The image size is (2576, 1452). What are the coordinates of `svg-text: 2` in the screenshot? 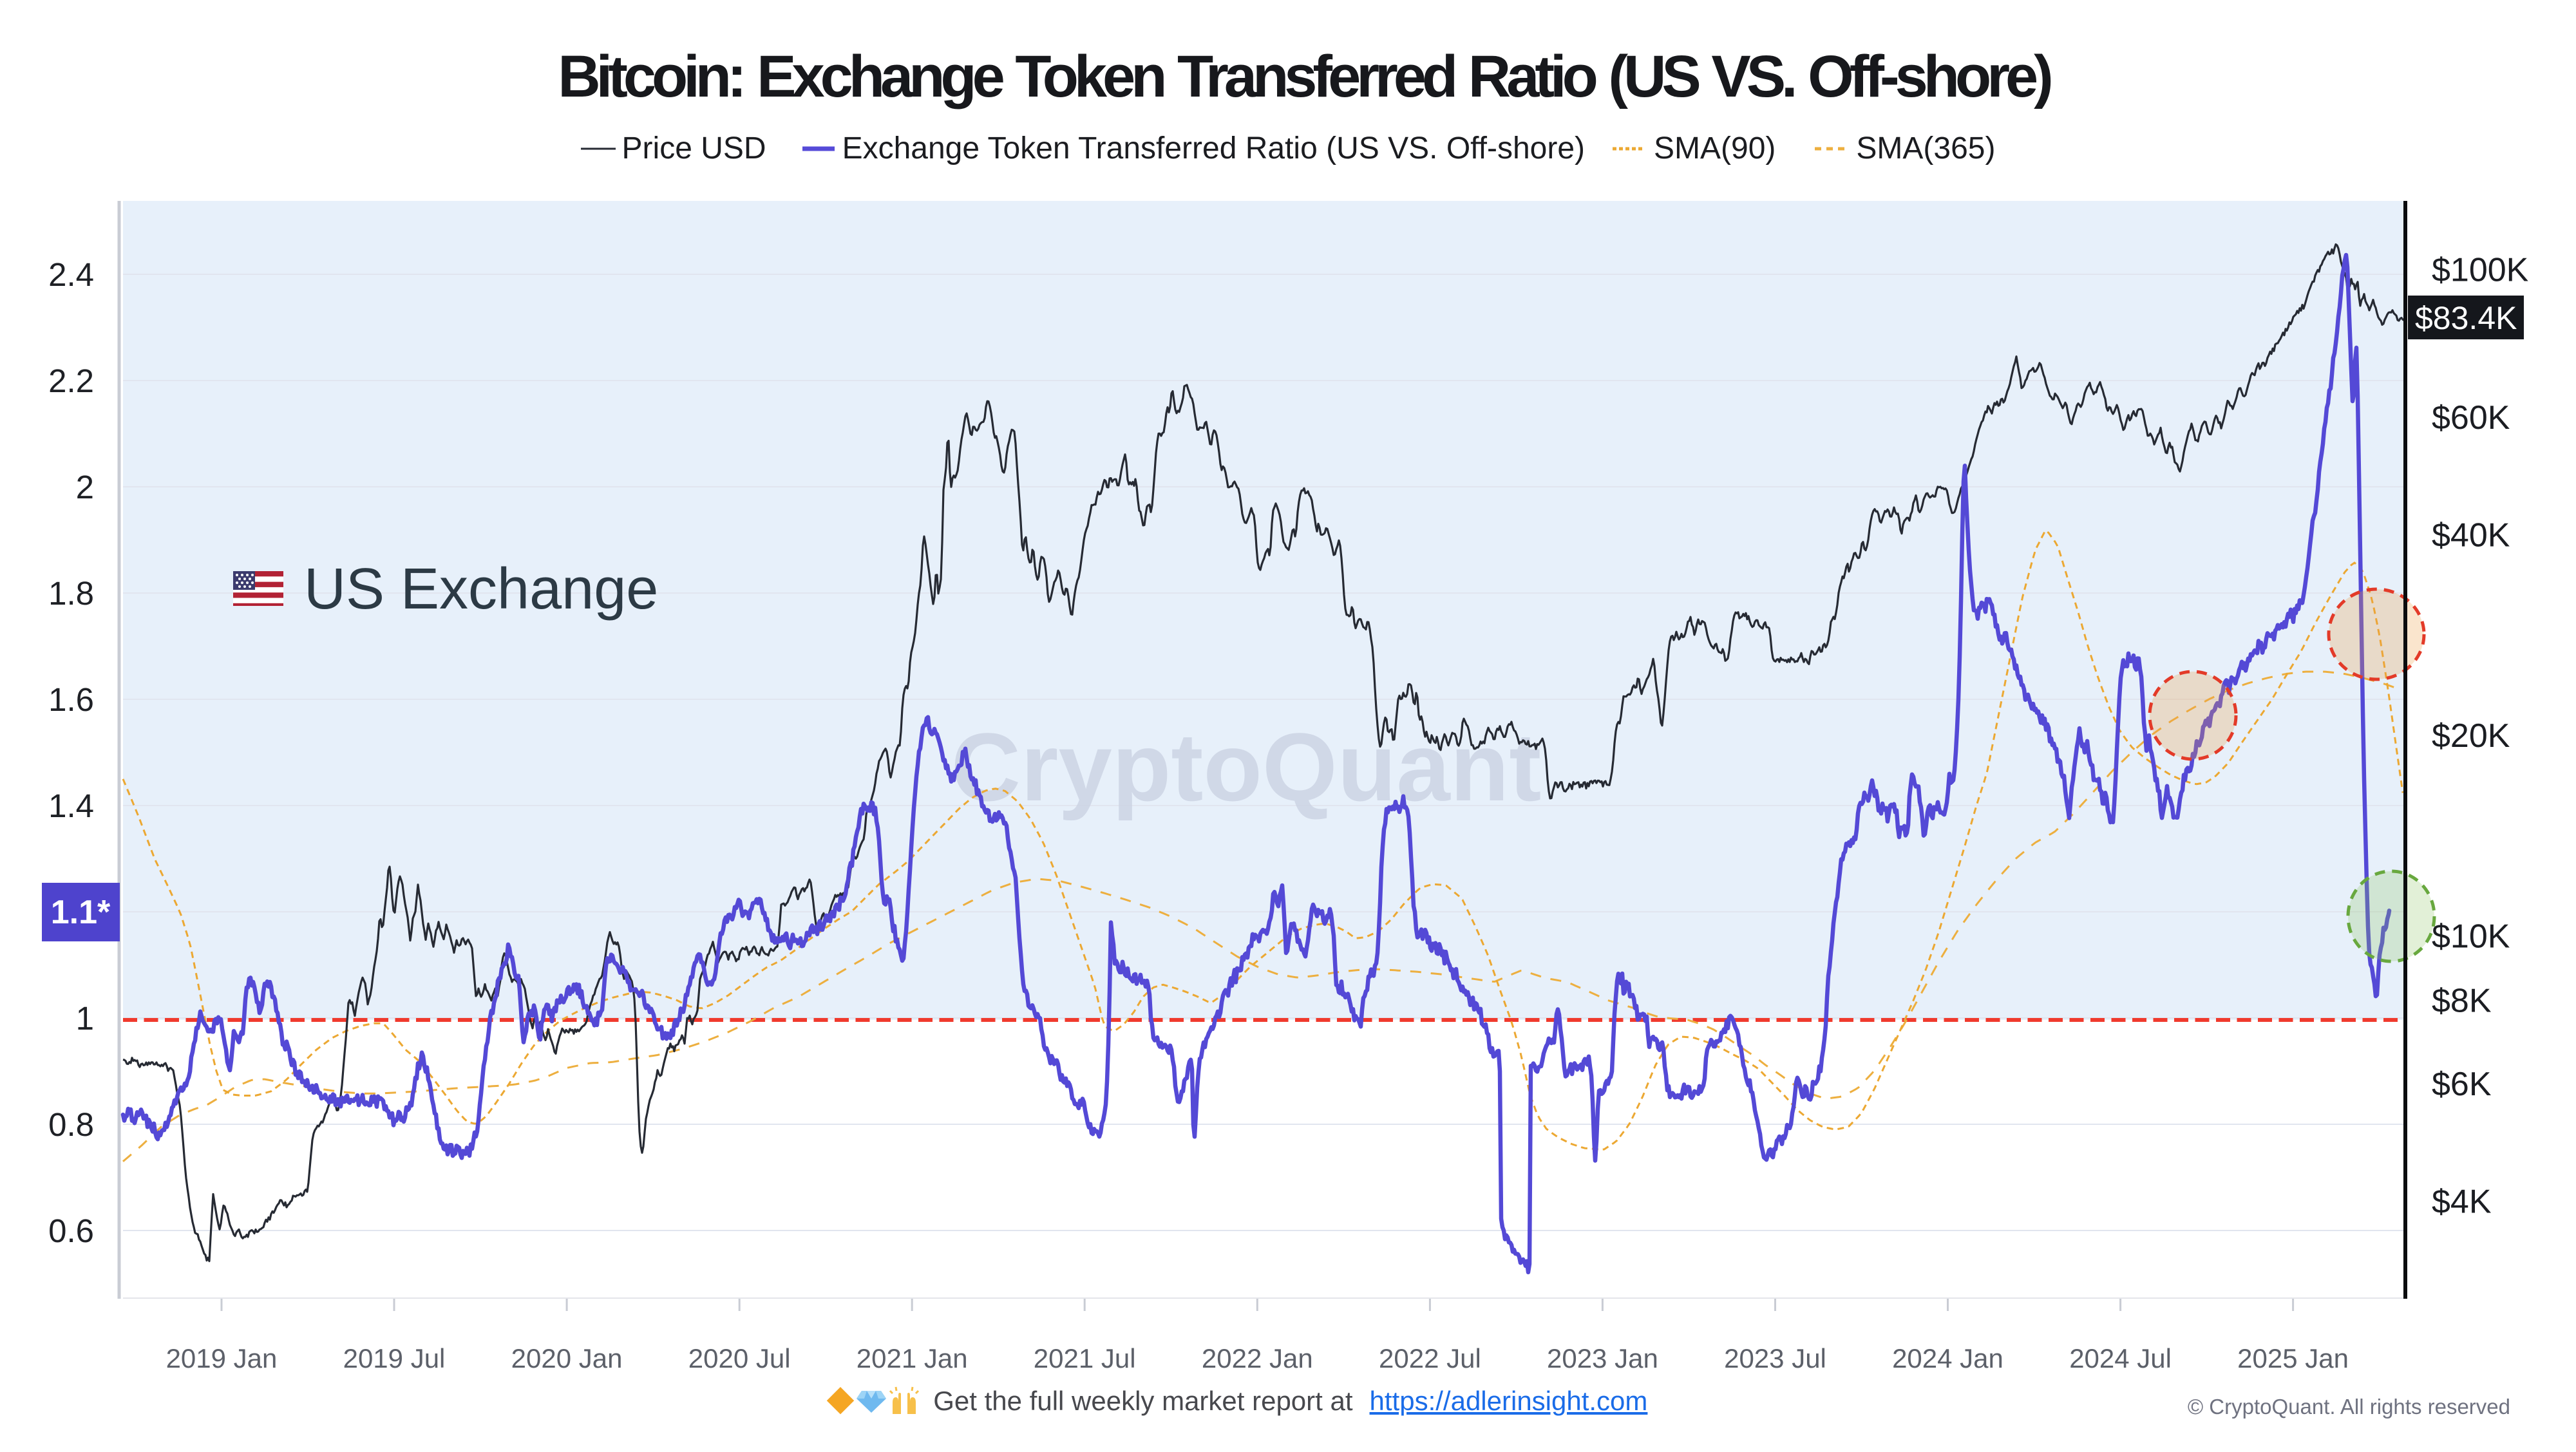 It's located at (85, 487).